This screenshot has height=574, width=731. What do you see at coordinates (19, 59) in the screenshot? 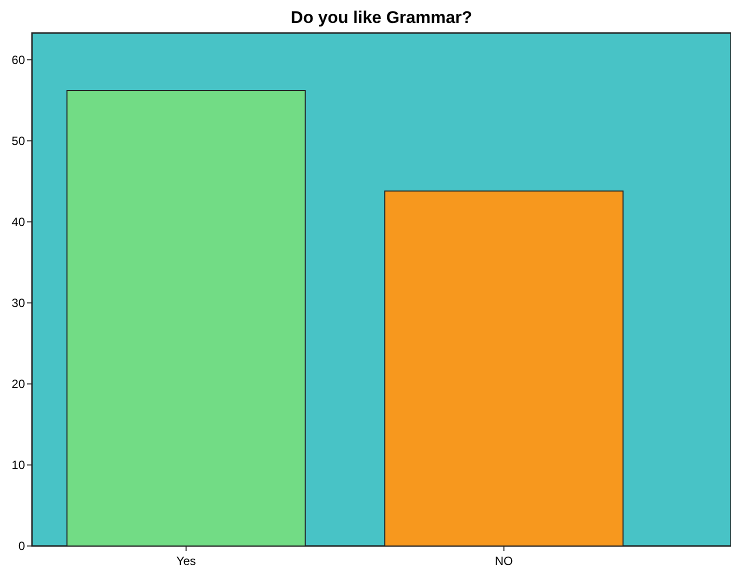
I see `y-tick-label: 60` at bounding box center [19, 59].